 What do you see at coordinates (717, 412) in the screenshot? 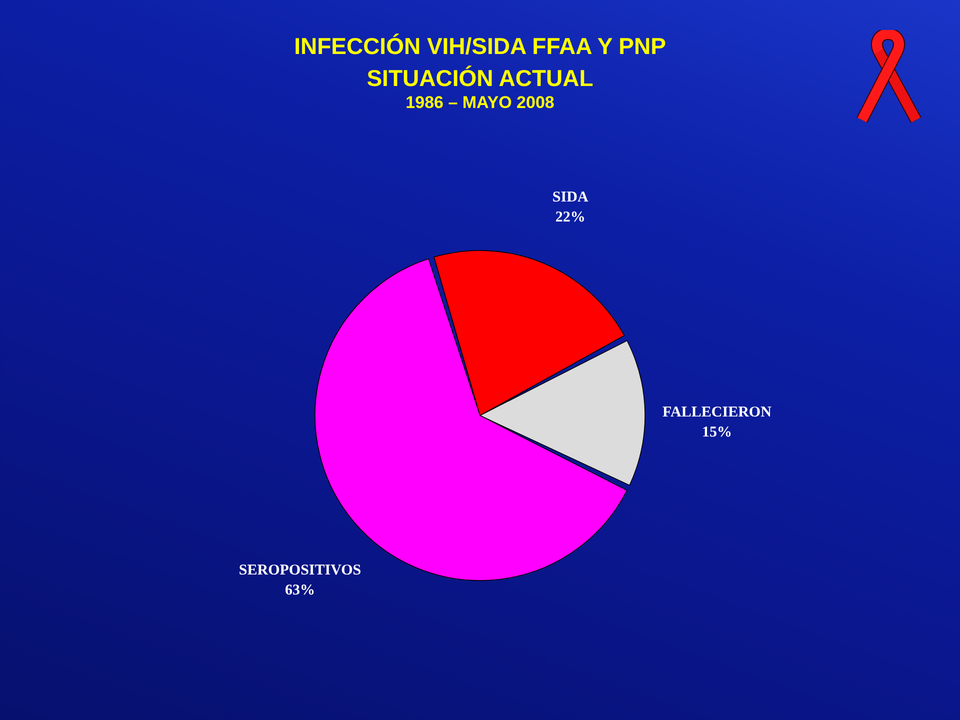
I see `slice-label: FALLECIERON` at bounding box center [717, 412].